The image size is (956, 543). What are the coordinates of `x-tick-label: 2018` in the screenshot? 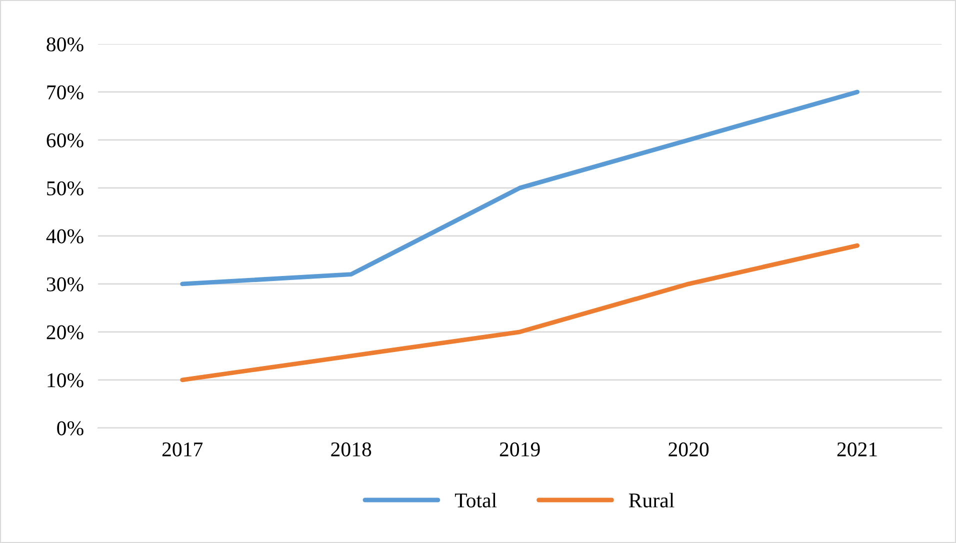 It's located at (351, 449).